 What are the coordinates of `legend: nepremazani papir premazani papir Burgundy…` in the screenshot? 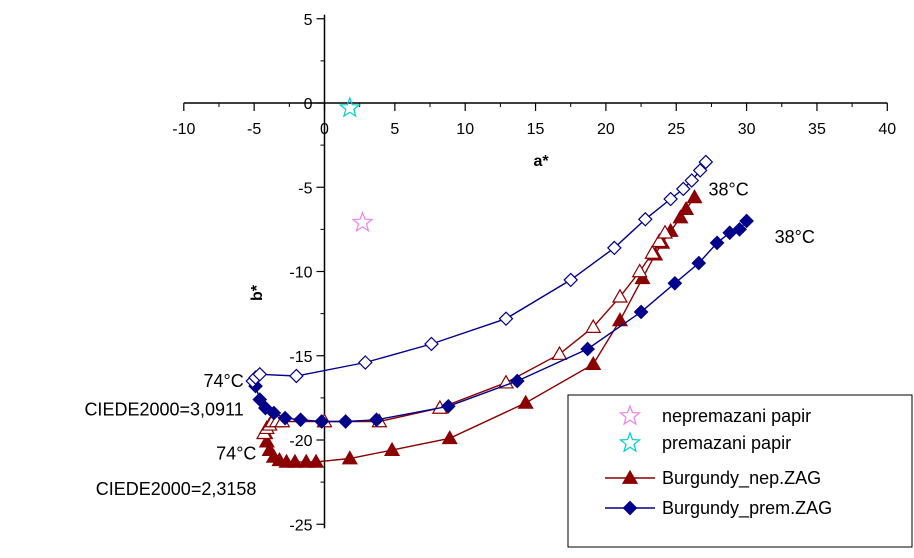 It's located at (740, 471).